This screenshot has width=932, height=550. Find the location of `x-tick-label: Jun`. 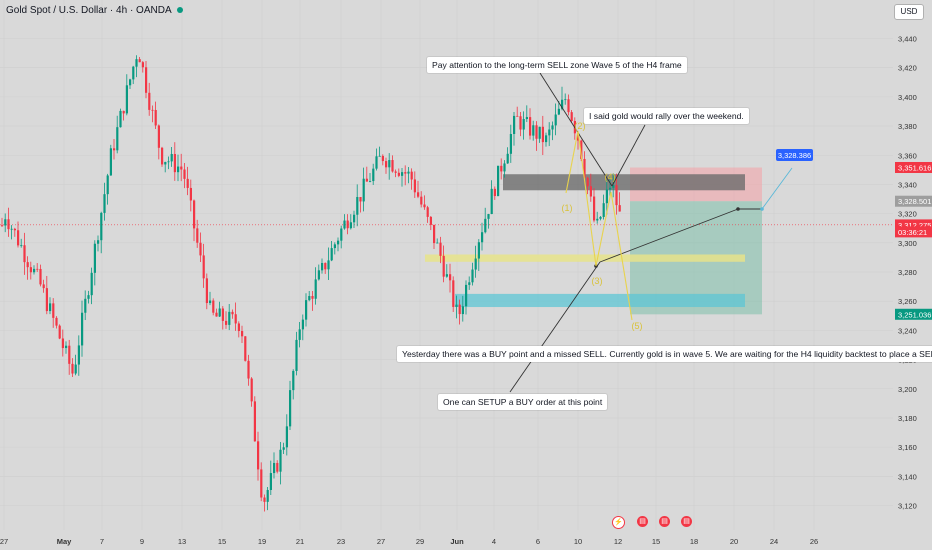

x-tick-label: Jun is located at coordinates (457, 541).